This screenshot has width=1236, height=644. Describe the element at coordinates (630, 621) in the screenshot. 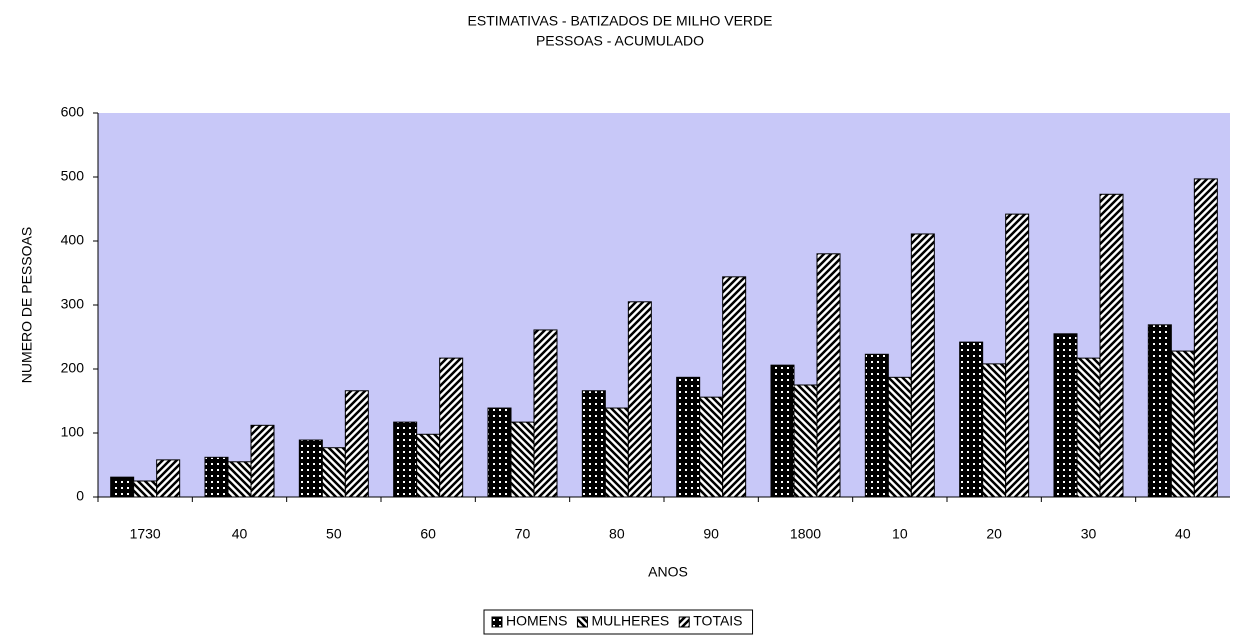

I see `legend-label: MULHERES` at that location.